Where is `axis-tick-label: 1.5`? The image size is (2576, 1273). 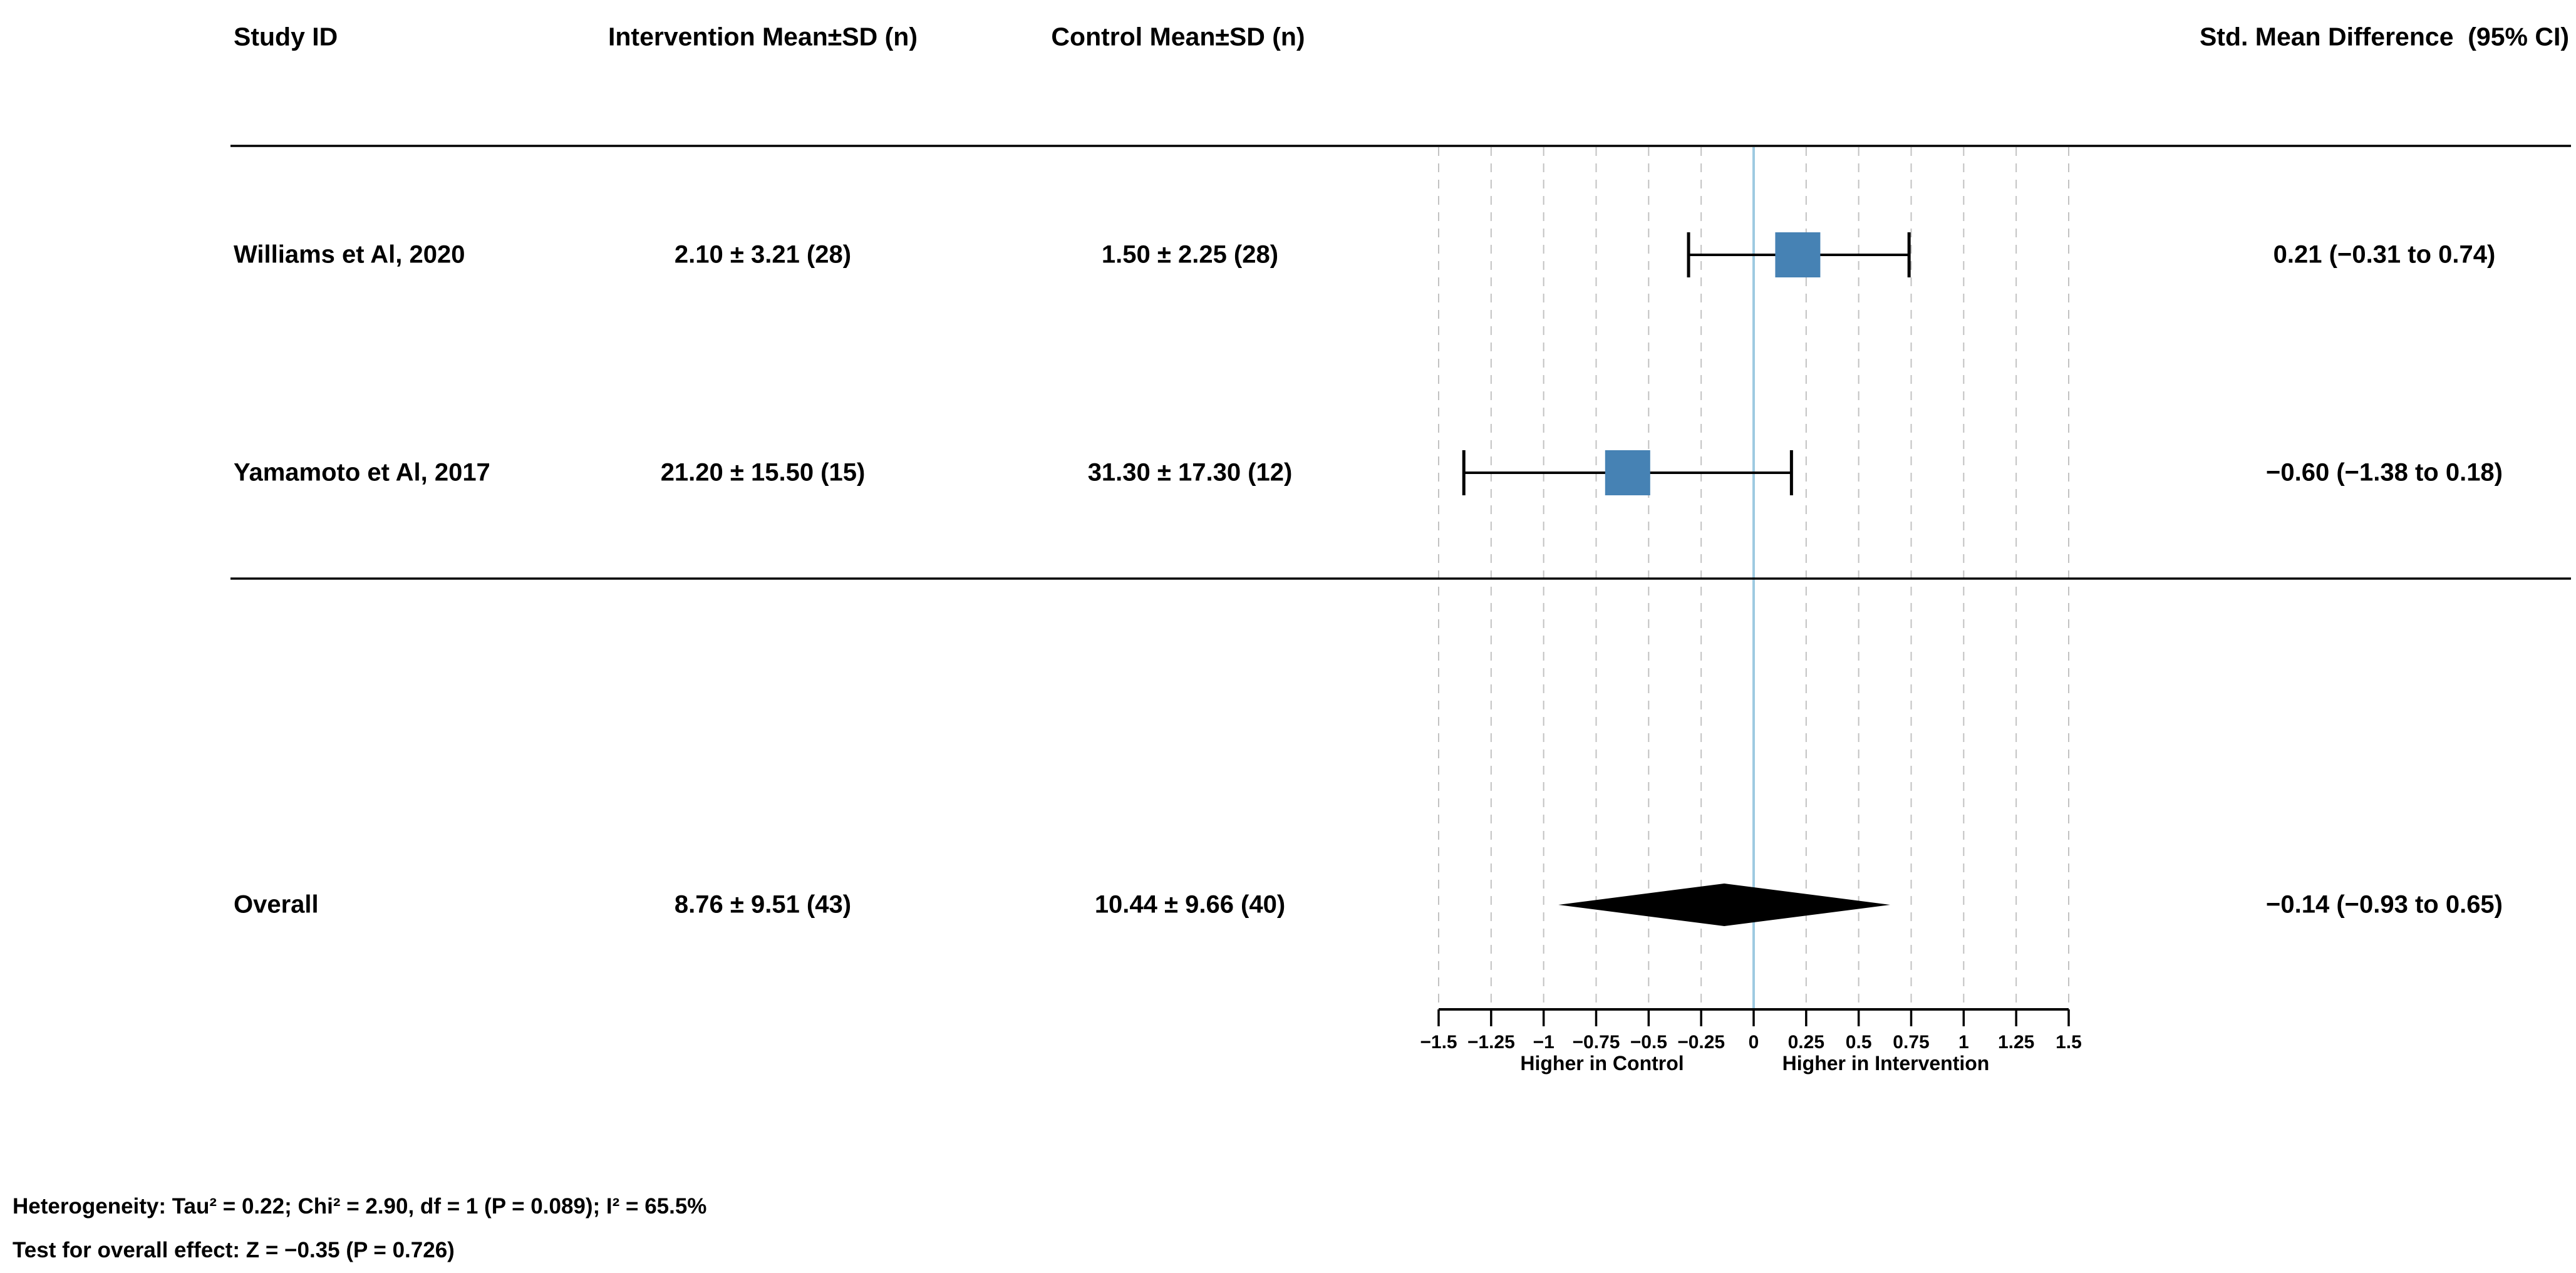 axis-tick-label: 1.5 is located at coordinates (2069, 1042).